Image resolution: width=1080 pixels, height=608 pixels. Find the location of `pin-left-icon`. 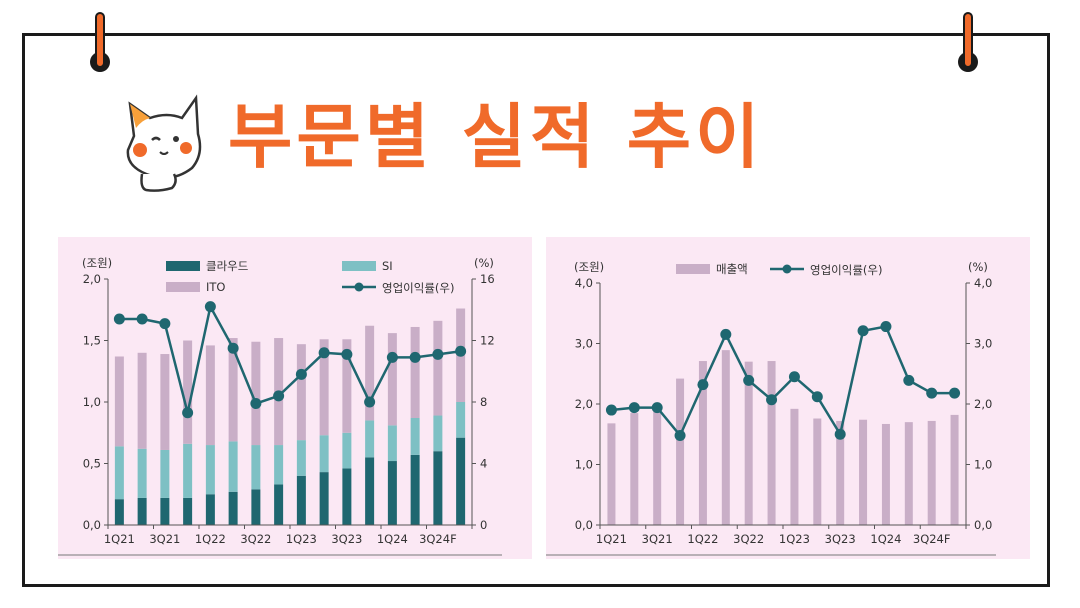

pin-left-icon is located at coordinates (100, 43).